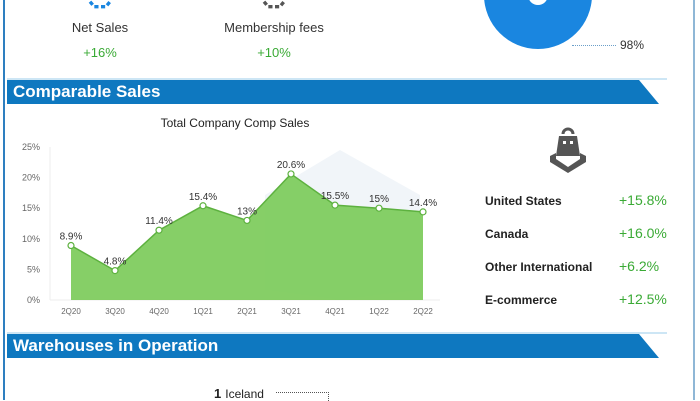 The height and width of the screenshot is (401, 700). I want to click on x-tick-label: 4Q21, so click(335, 311).